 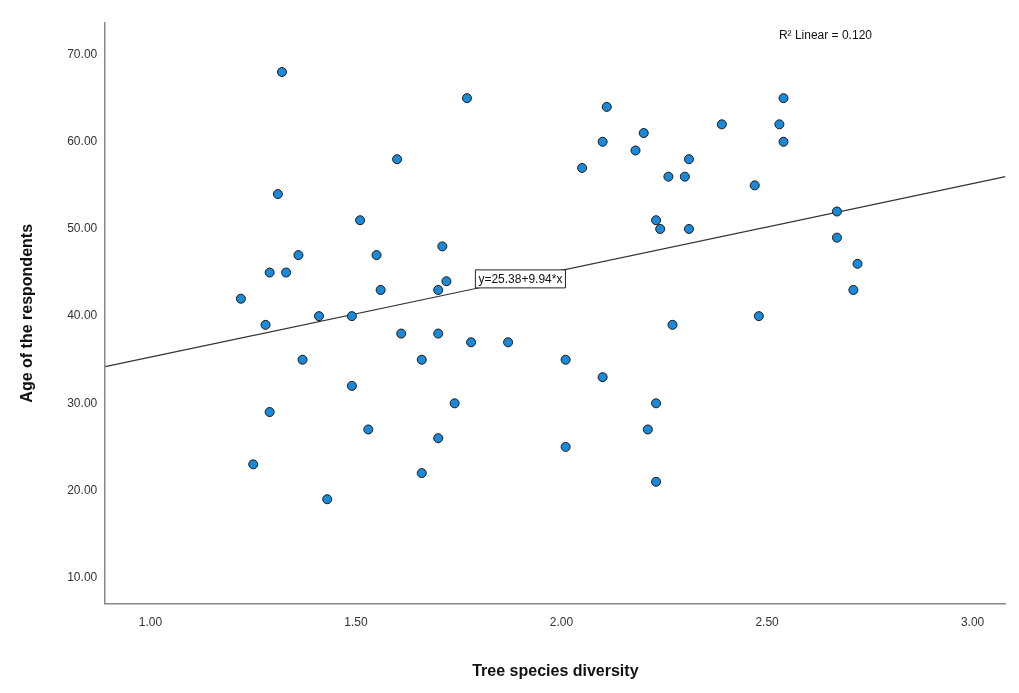 I want to click on x-tick-label: 1.50, so click(x=356, y=621).